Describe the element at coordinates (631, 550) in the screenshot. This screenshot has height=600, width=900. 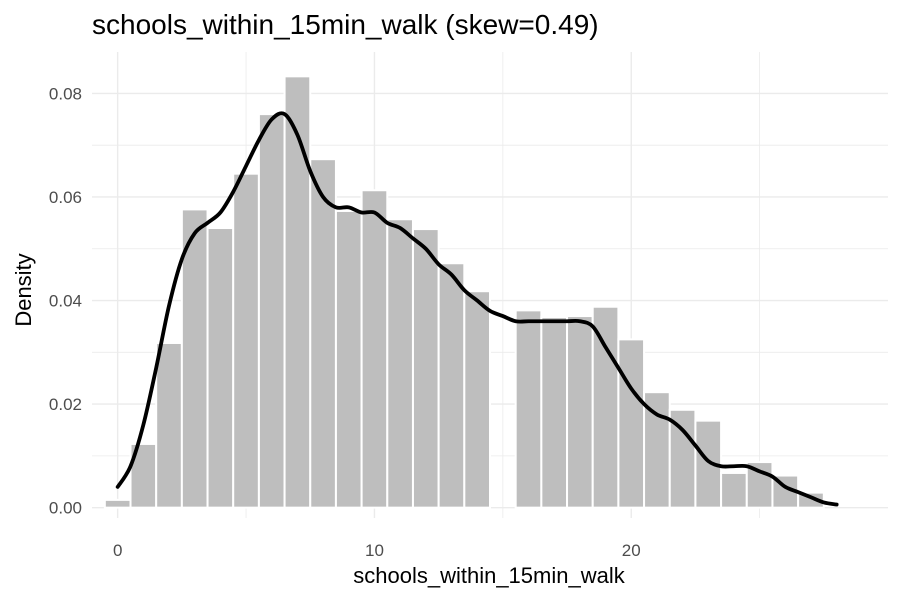
I see `x-tick-label: 20` at that location.